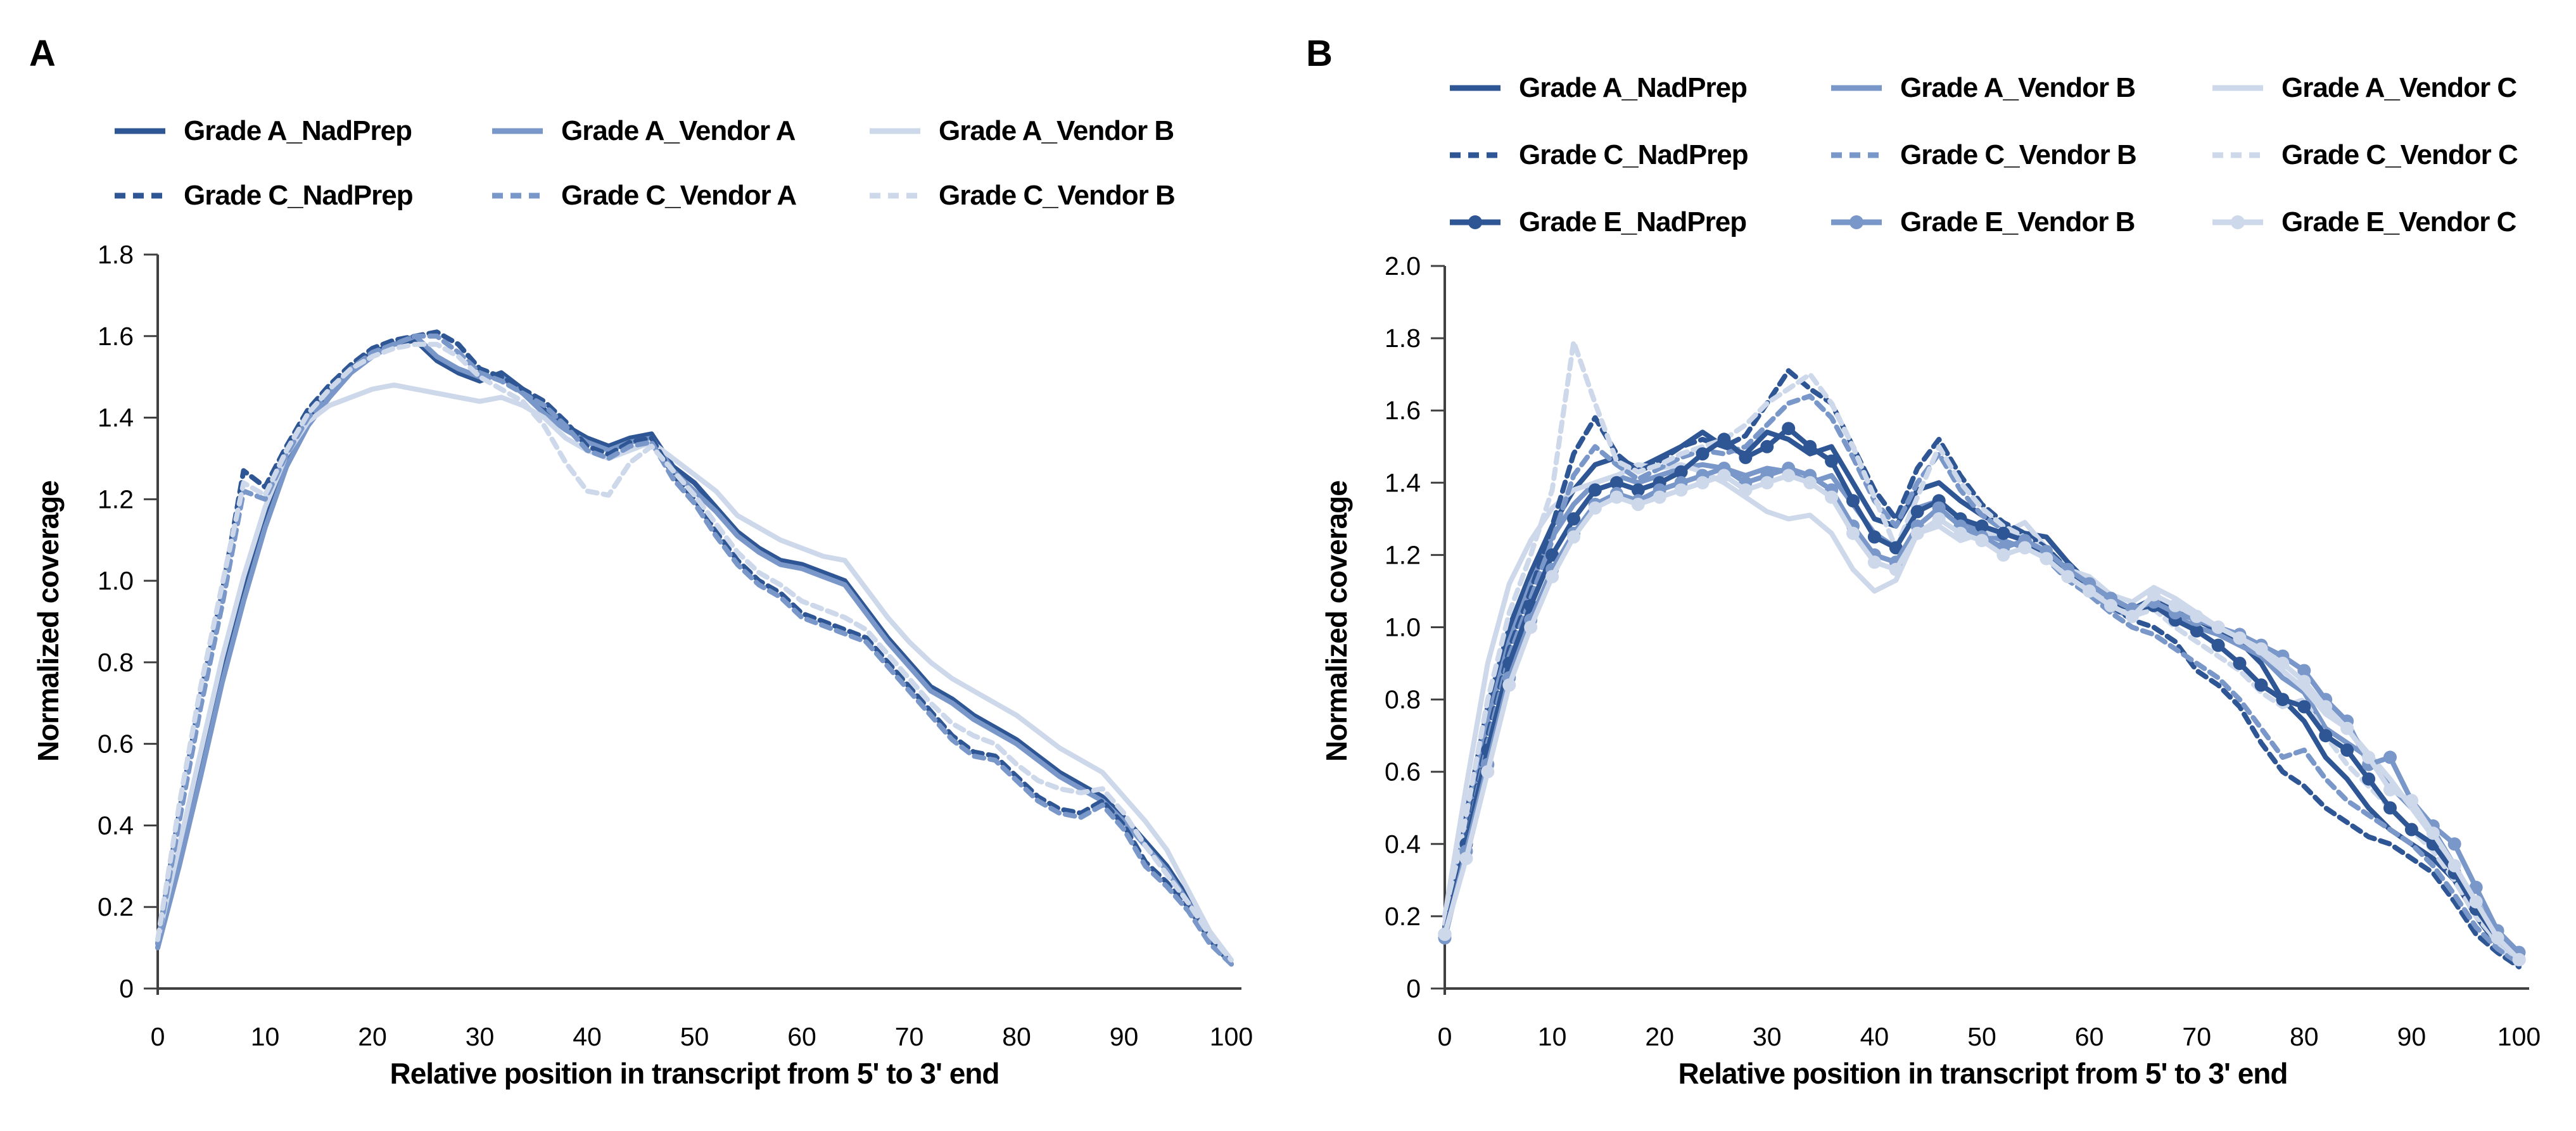  Describe the element at coordinates (2364, 222) in the screenshot. I see `legend-item-grade-e-vendor-c: Grade E_Vendor C` at that location.